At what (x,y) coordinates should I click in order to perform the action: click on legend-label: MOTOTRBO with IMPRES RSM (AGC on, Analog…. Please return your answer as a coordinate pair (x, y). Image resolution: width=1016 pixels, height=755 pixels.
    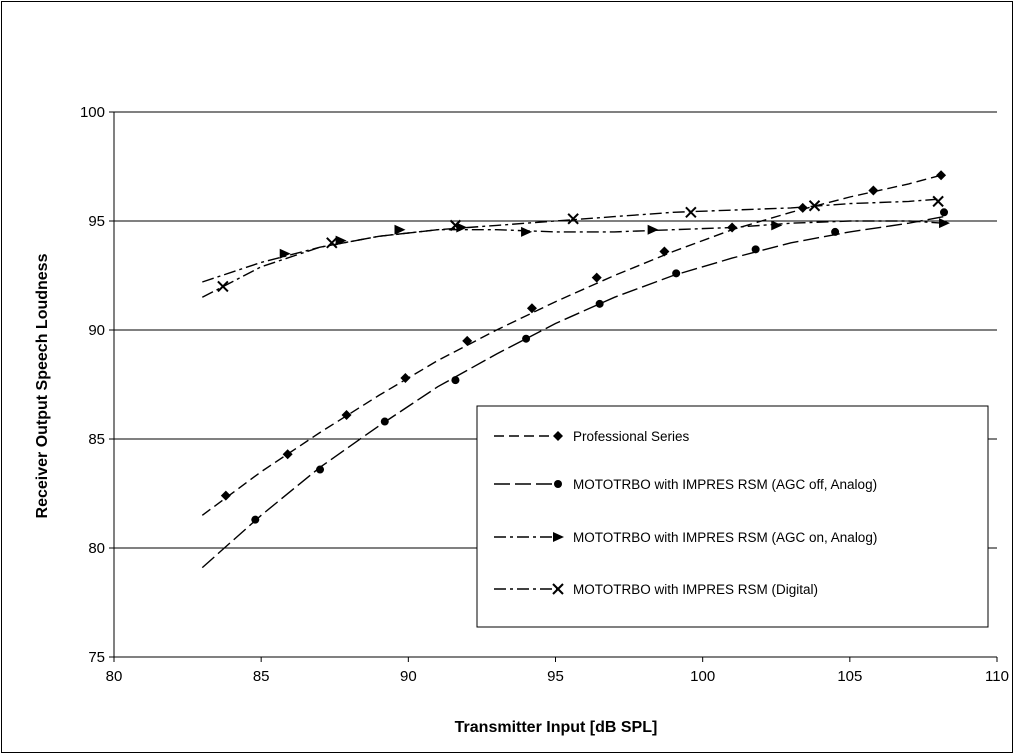
    Looking at the image, I should click on (725, 537).